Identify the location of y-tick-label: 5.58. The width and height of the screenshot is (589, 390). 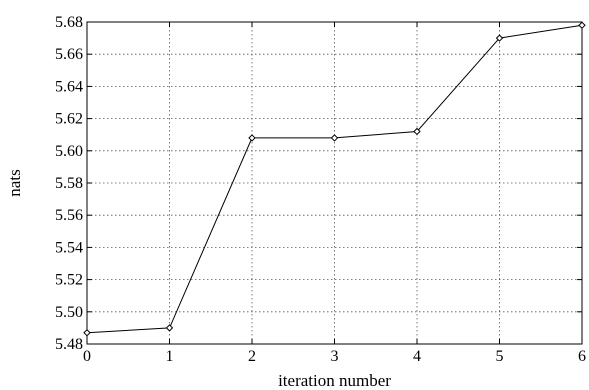
(69, 183).